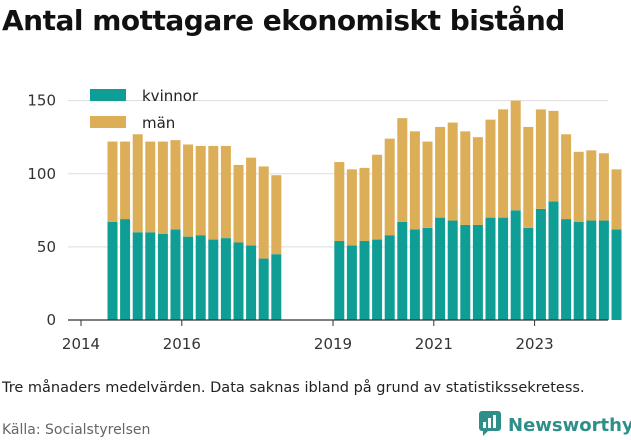  I want to click on brand-name: Newsworthy, so click(569, 425).